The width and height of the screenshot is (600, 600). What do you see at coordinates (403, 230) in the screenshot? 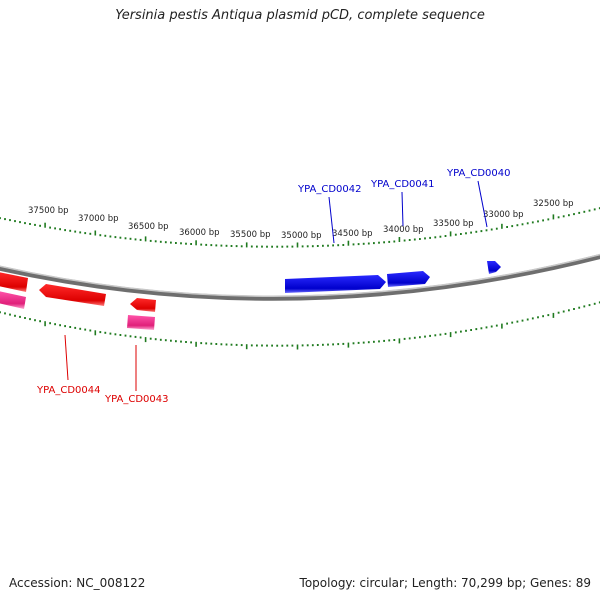
I see `tick-label: 34000 bp` at bounding box center [403, 230].